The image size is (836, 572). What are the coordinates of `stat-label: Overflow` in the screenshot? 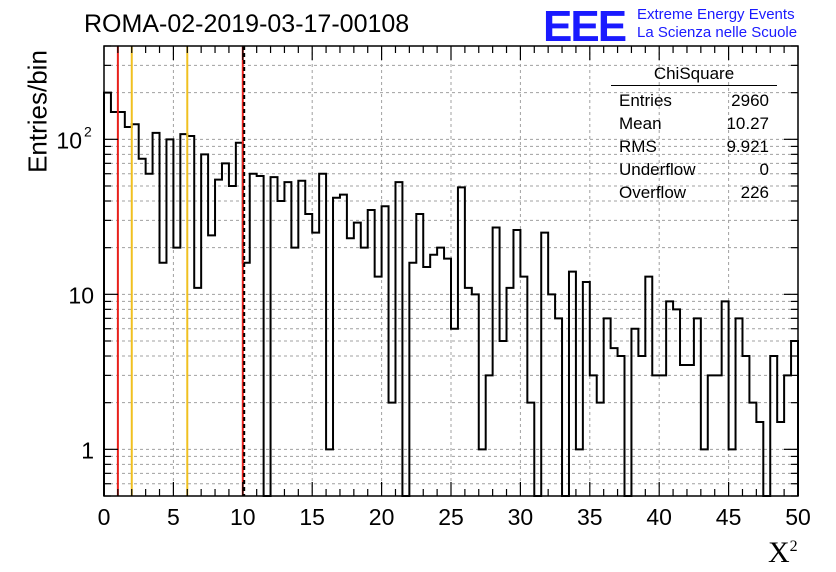 It's located at (653, 192).